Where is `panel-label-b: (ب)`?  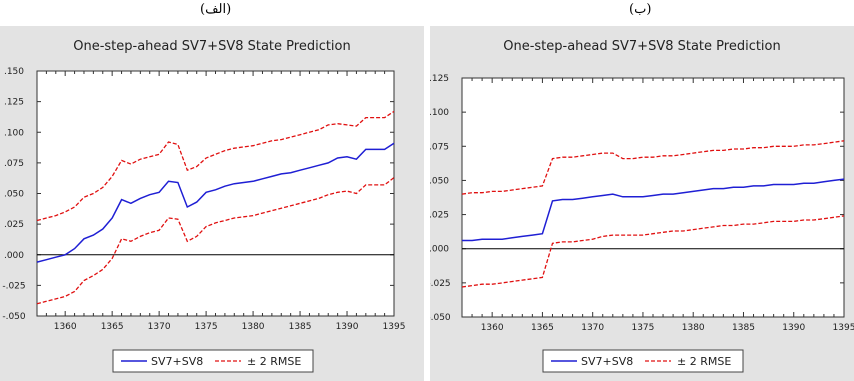 panel-label-b: (ب) is located at coordinates (640, 9).